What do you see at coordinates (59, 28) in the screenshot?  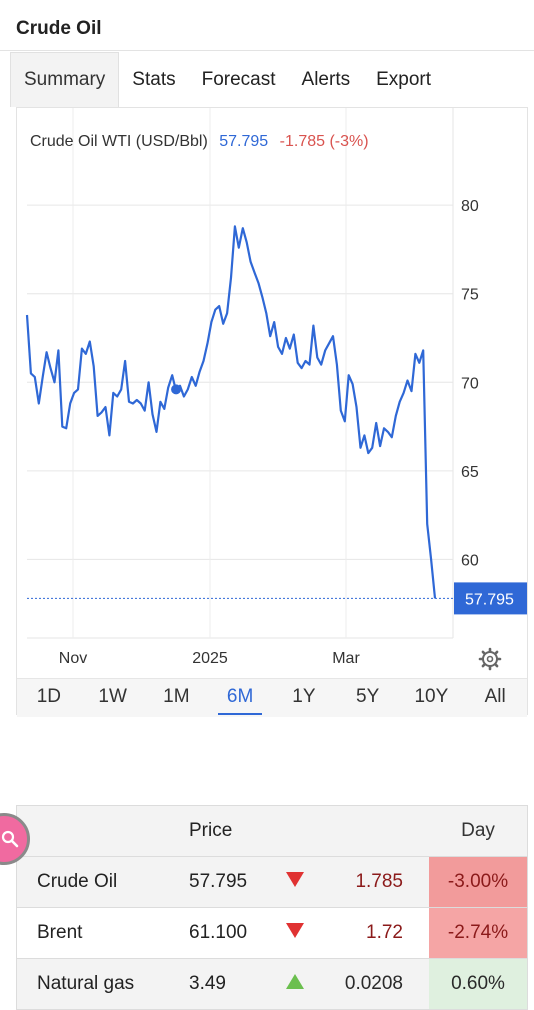 I see `page-title: Crude Oil` at bounding box center [59, 28].